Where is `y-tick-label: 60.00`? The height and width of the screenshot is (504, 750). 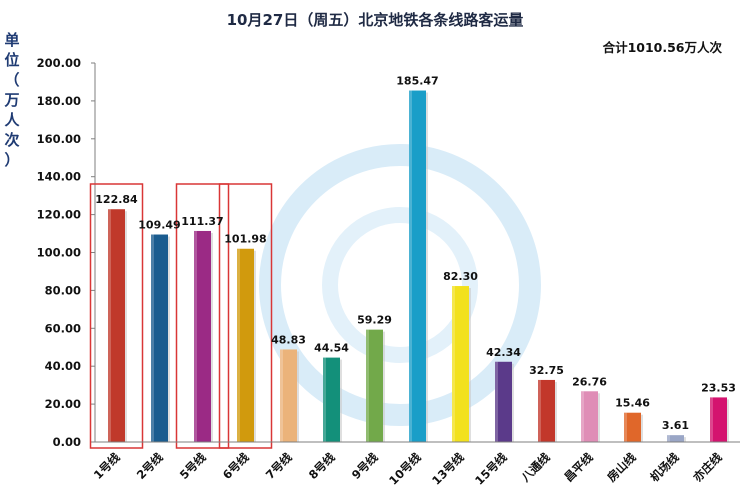 y-tick-label: 60.00 is located at coordinates (63, 328).